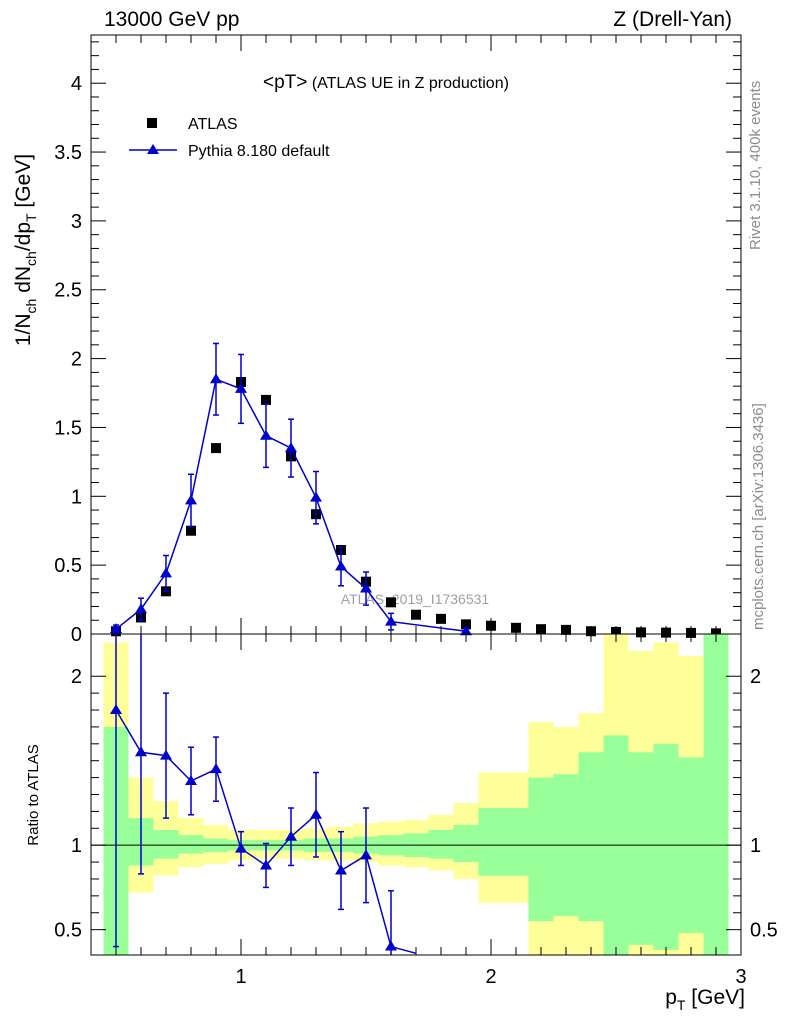 This screenshot has height=1024, width=786. Describe the element at coordinates (68, 566) in the screenshot. I see `main-ytick-label: 0.5` at that location.